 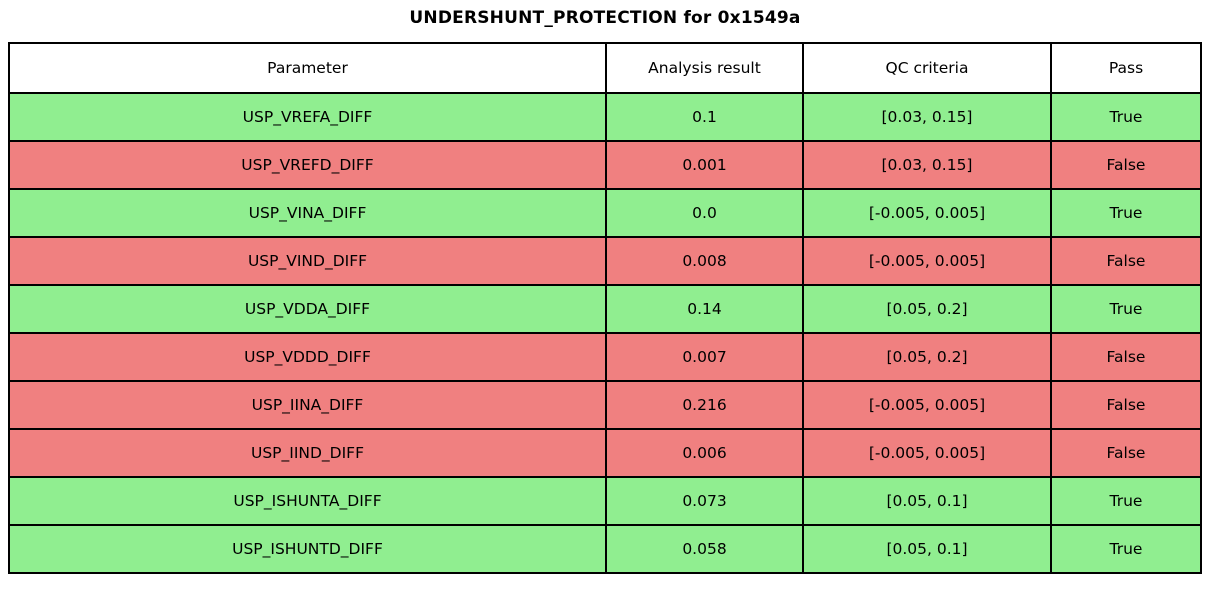 I want to click on table-row: USP_IIND_DIFF 0.006 [-0.005, 0.005] False, so click(x=605, y=453).